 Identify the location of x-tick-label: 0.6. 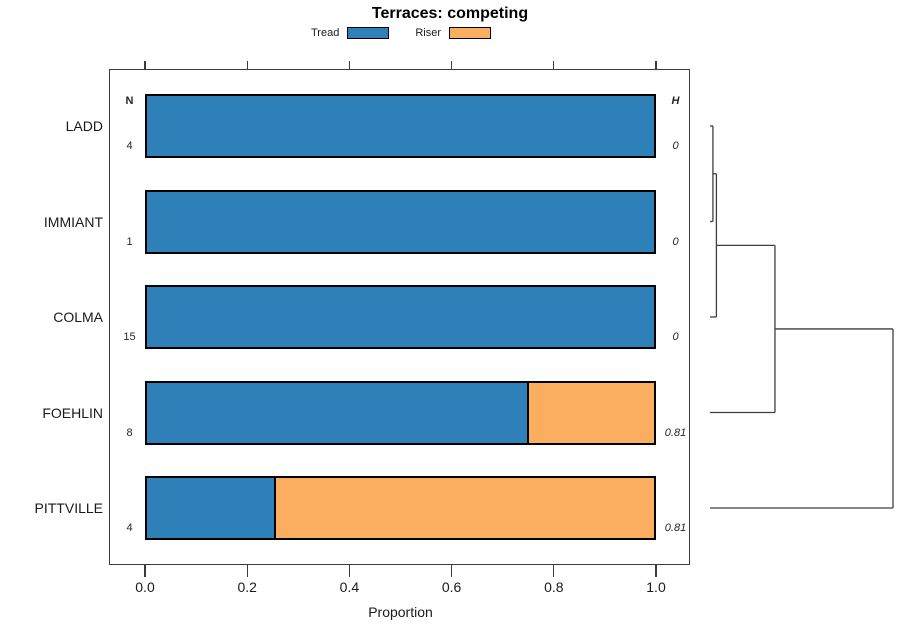
(451, 587).